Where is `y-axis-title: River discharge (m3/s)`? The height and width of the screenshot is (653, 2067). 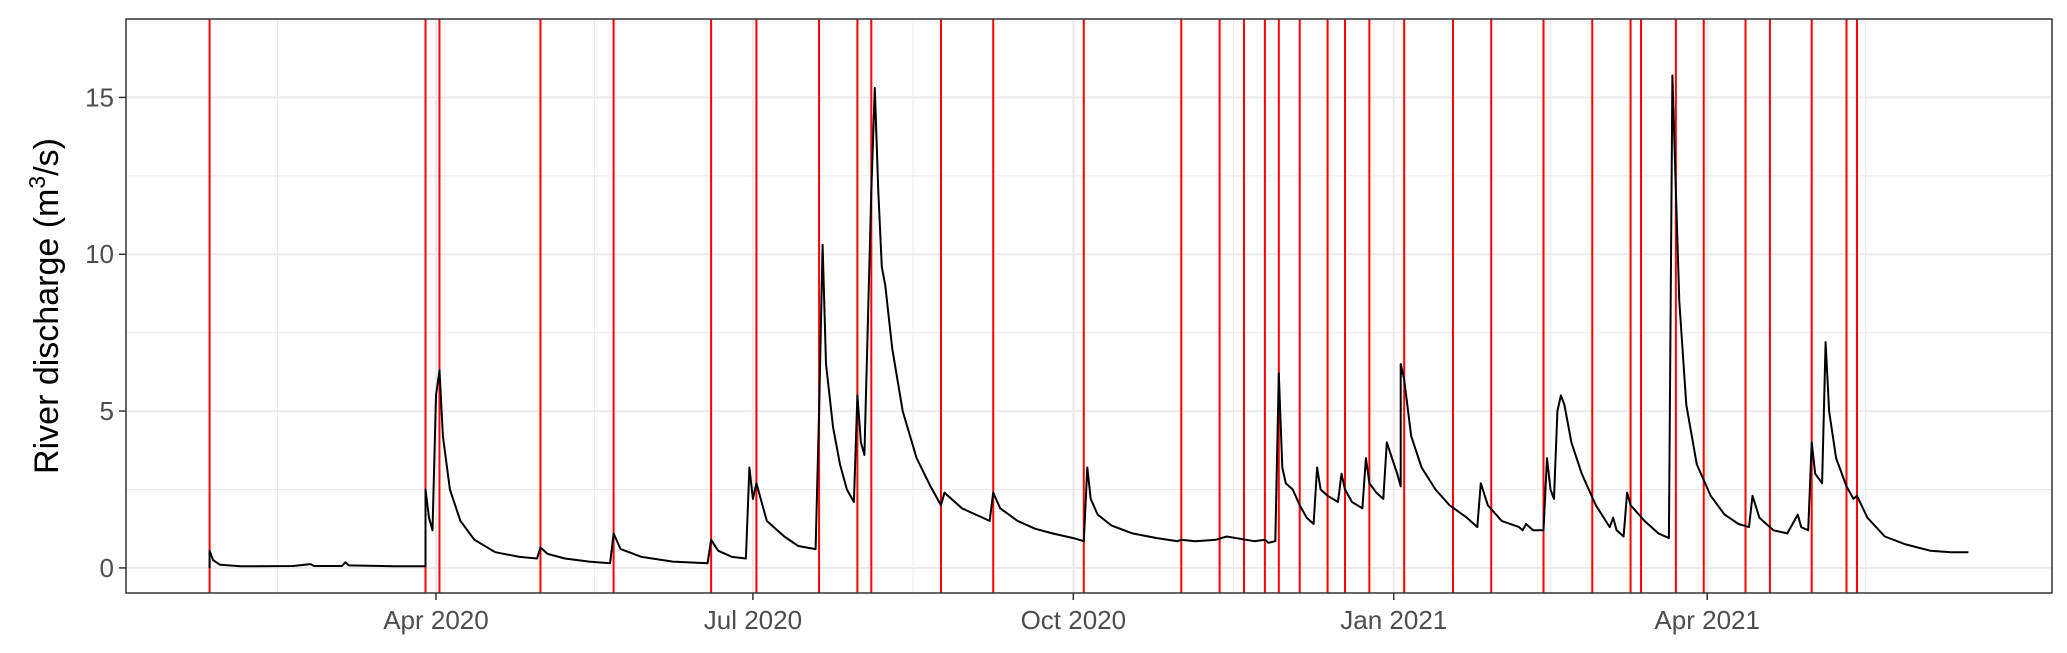
y-axis-title: River discharge (m3/s) is located at coordinates (45, 306).